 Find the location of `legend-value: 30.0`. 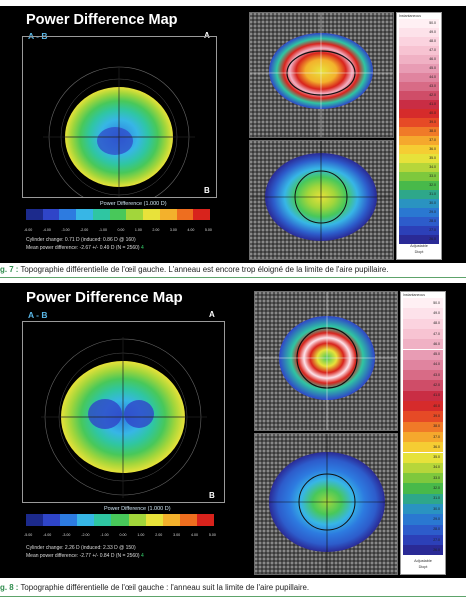

legend-value: 30.0 is located at coordinates (436, 508).